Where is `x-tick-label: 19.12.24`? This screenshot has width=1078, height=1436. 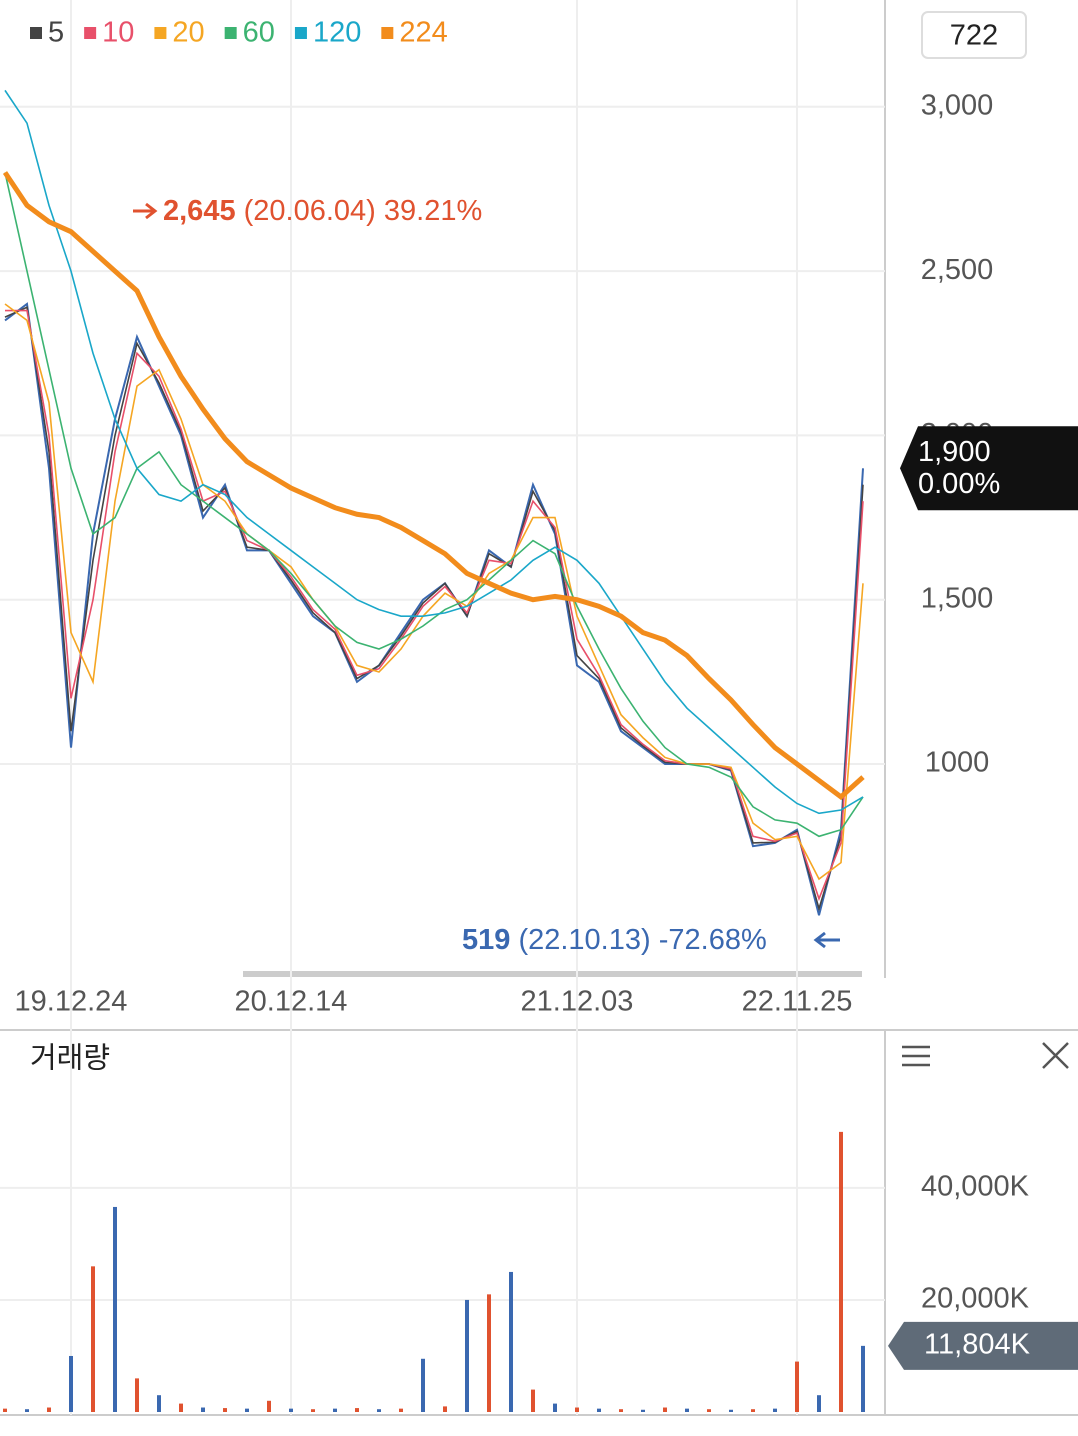
x-tick-label: 19.12.24 is located at coordinates (71, 1002).